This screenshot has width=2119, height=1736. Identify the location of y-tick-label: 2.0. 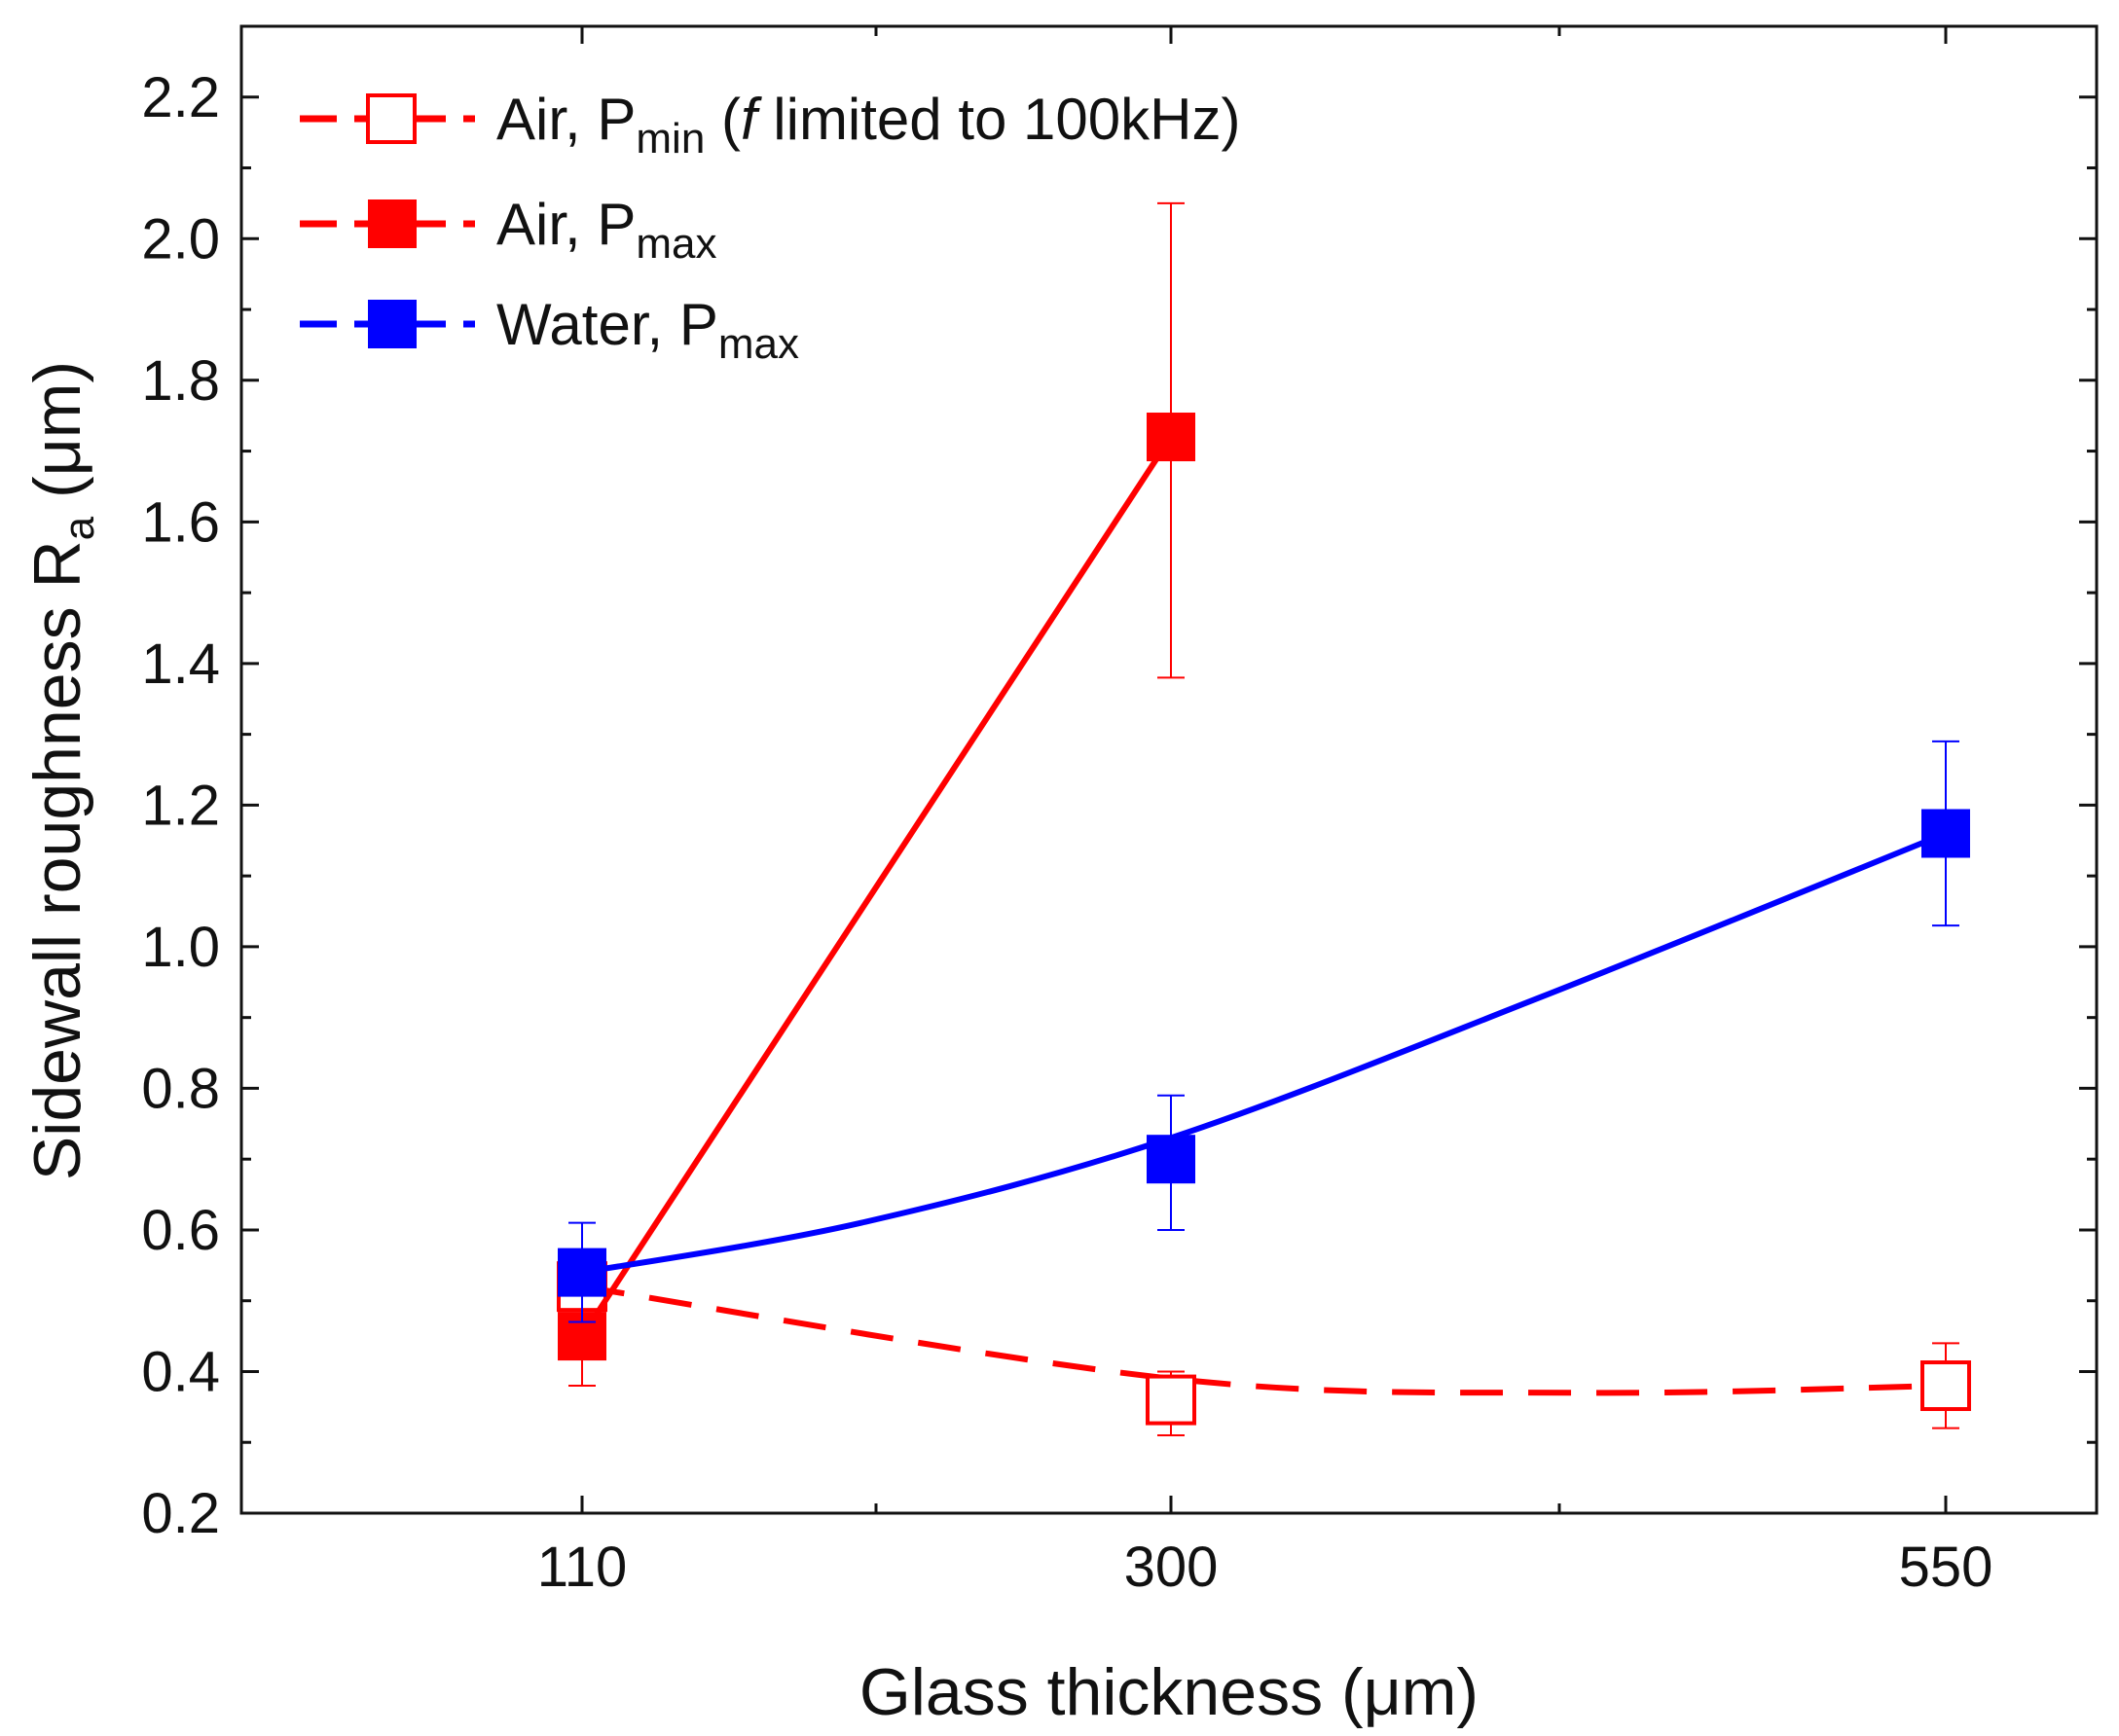
(180, 239).